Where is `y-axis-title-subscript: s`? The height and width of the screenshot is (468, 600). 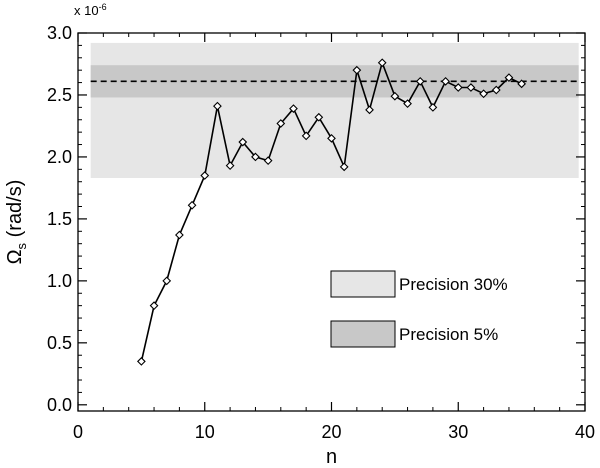 y-axis-title-subscript: s is located at coordinates (21, 245).